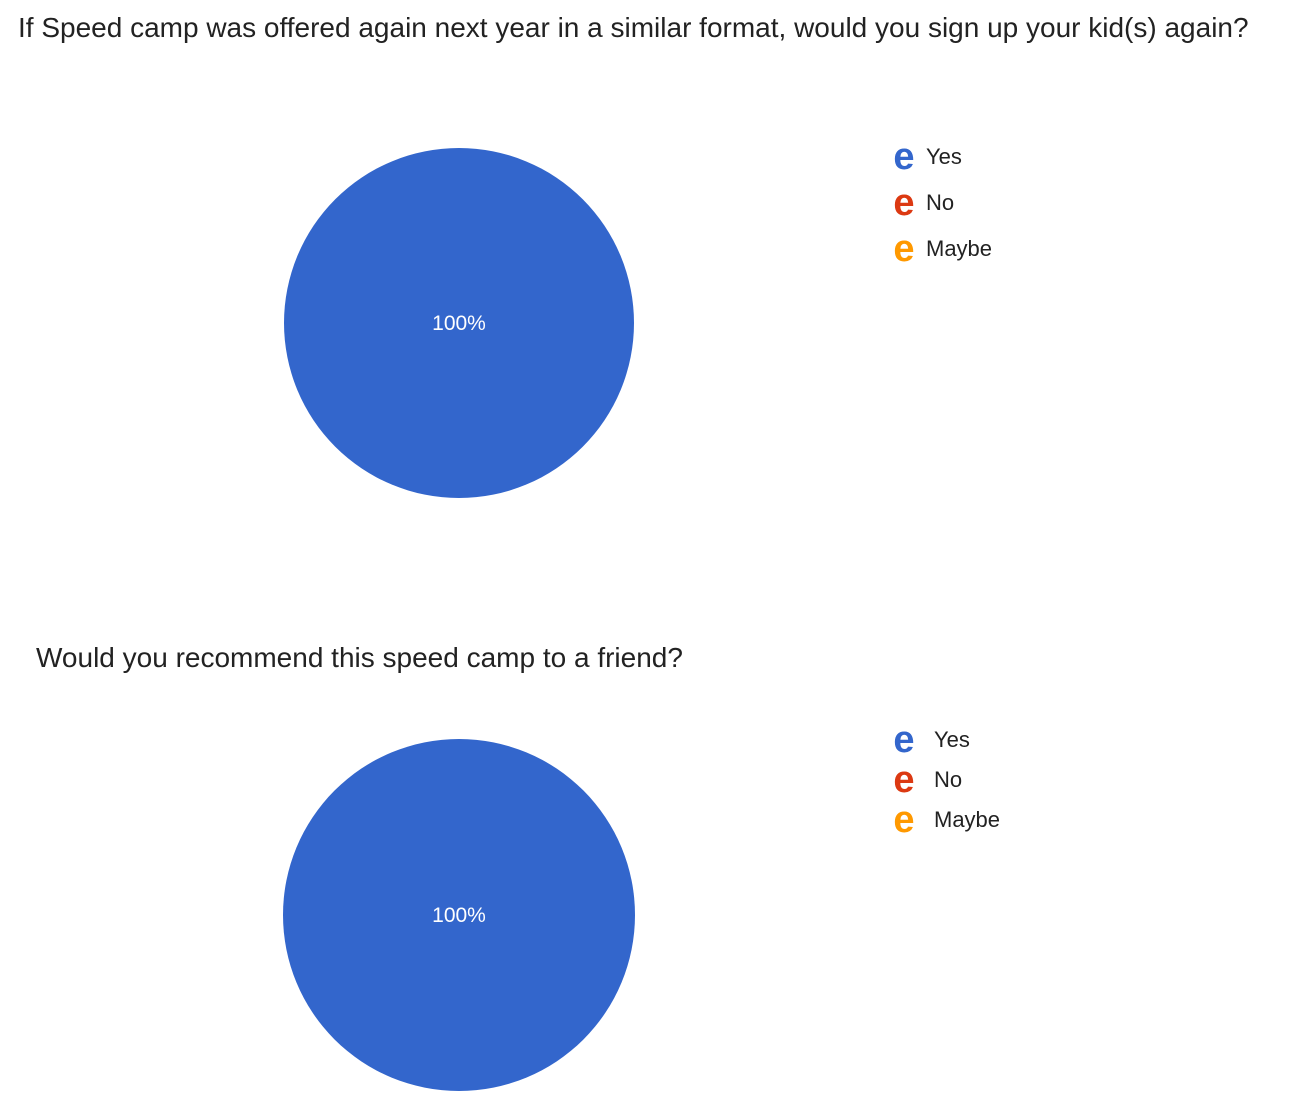  I want to click on legend-2: e Yes e No e Maybe, so click(944, 780).